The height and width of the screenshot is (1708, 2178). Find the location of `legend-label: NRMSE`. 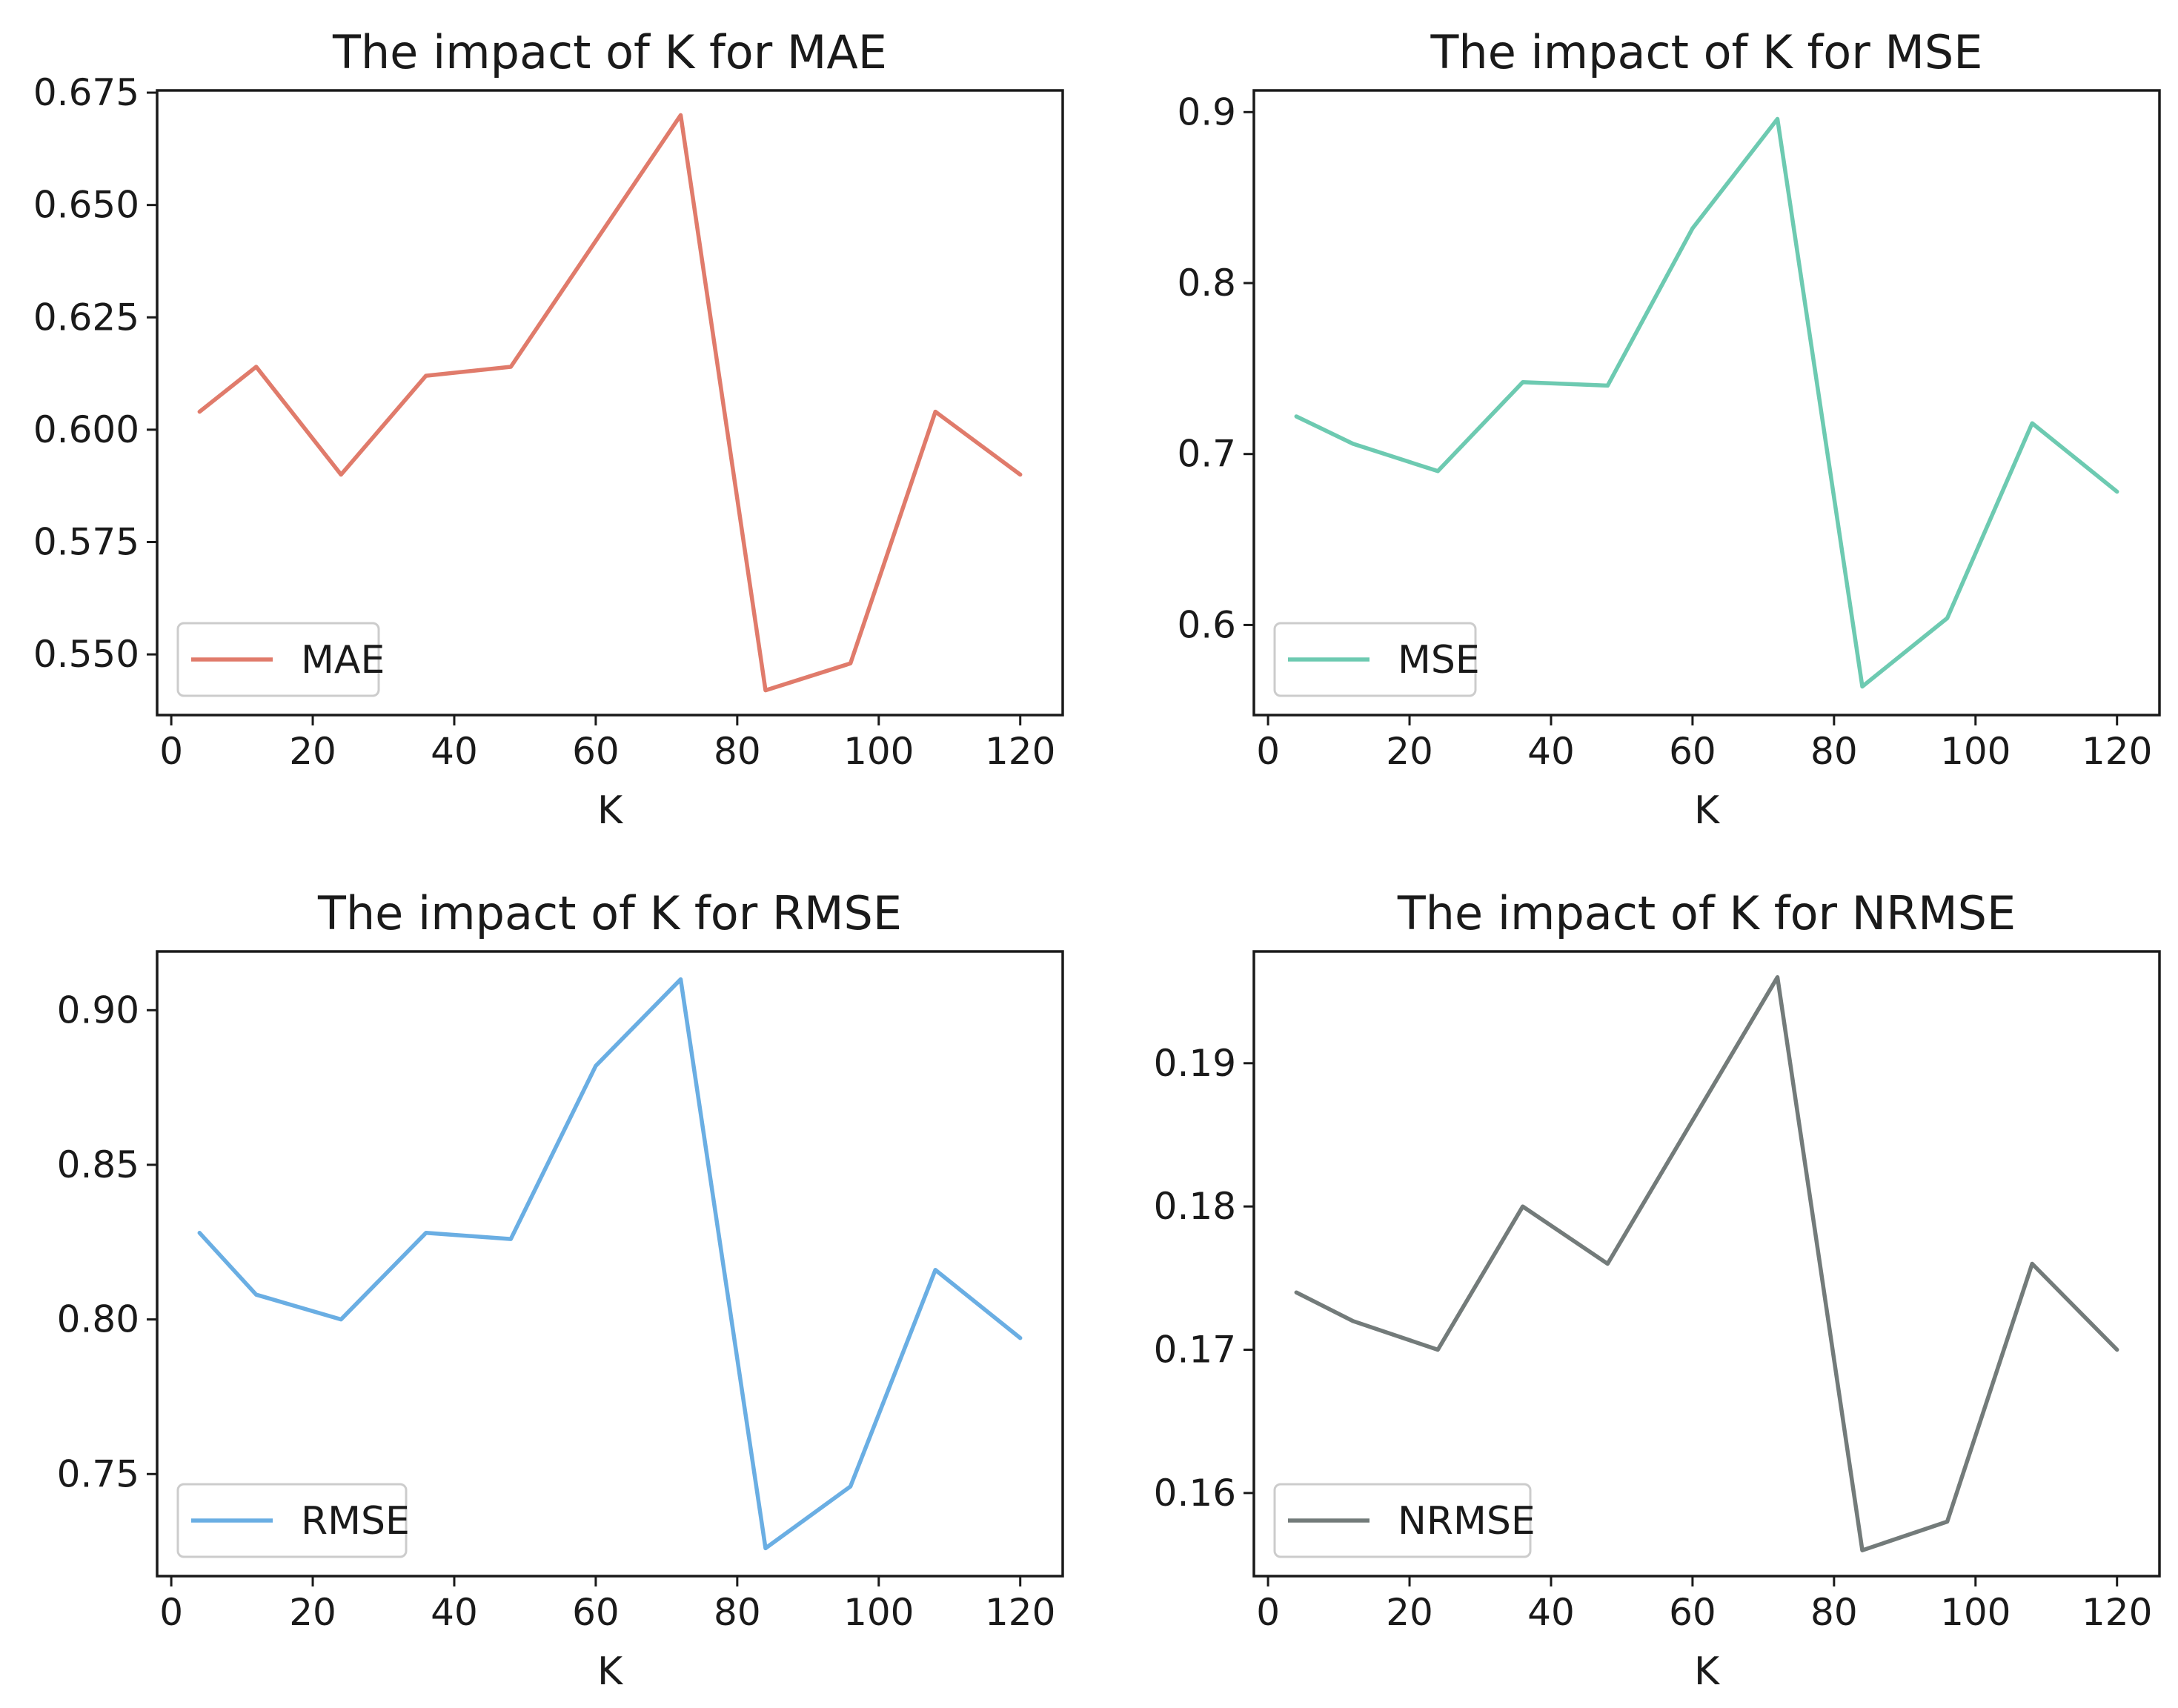

legend-label: NRMSE is located at coordinates (1466, 1521).